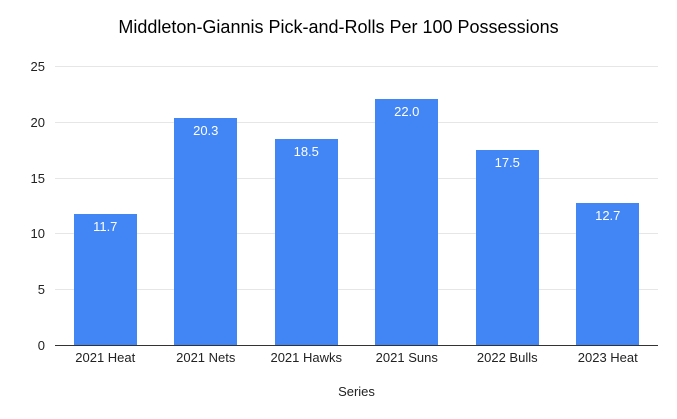 This screenshot has height=419, width=677. Describe the element at coordinates (37, 233) in the screenshot. I see `y-tick-label: 10` at that location.